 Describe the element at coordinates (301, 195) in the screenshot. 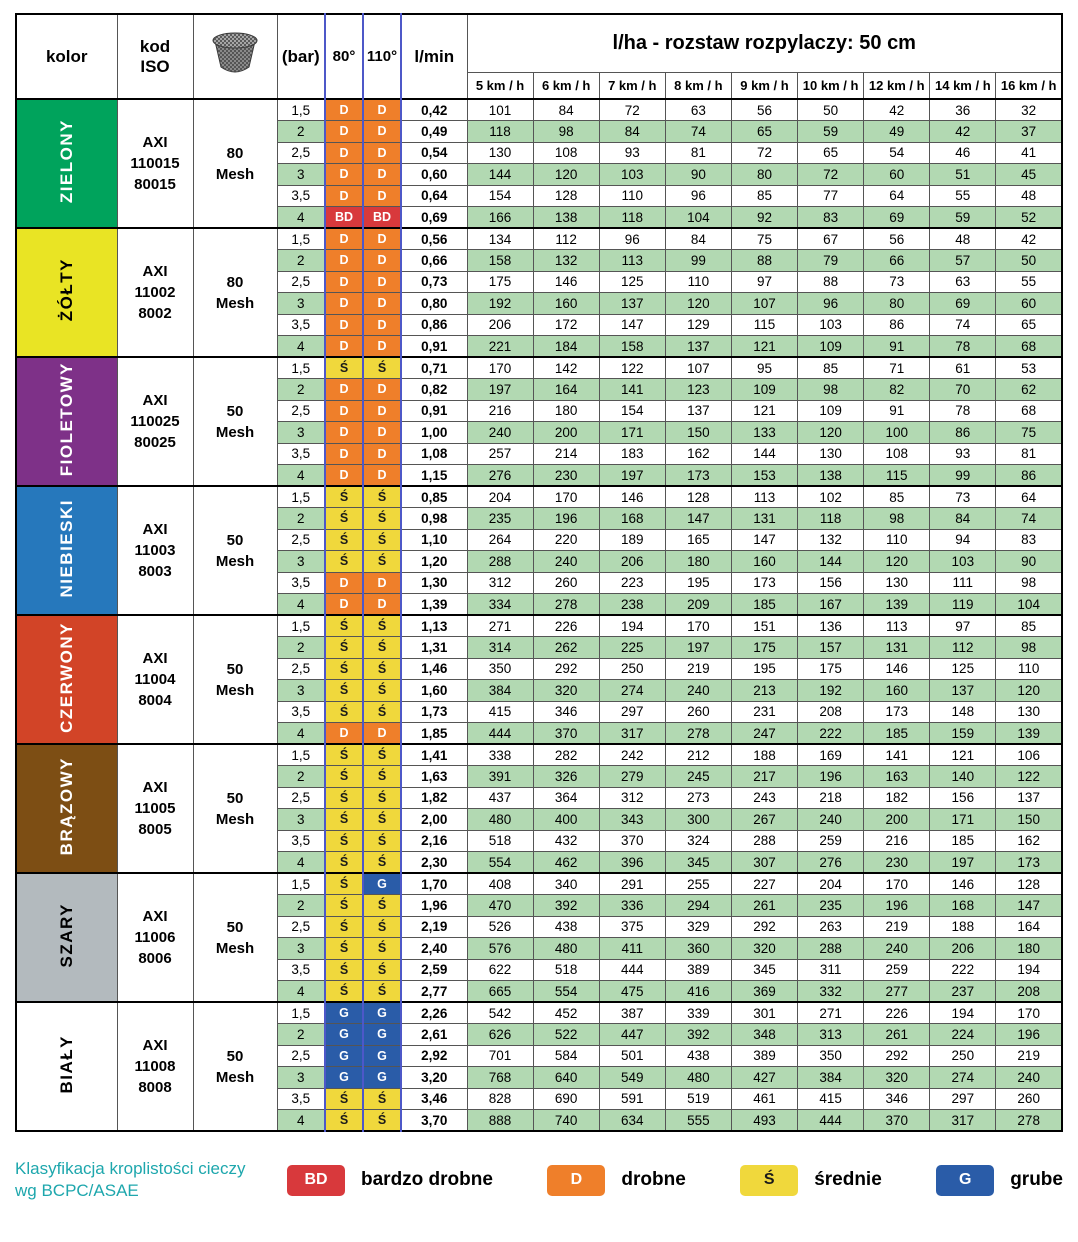

I see `bar-value: 3,5` at that location.